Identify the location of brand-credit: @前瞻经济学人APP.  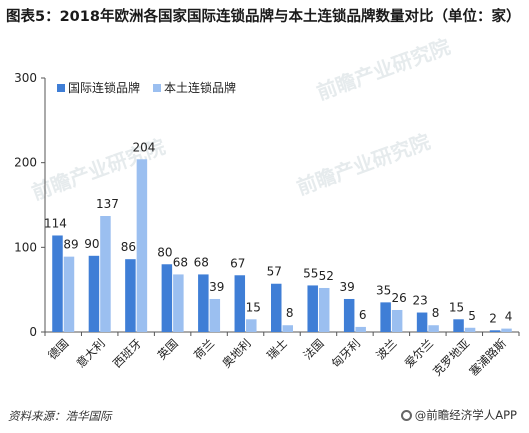
(458, 415).